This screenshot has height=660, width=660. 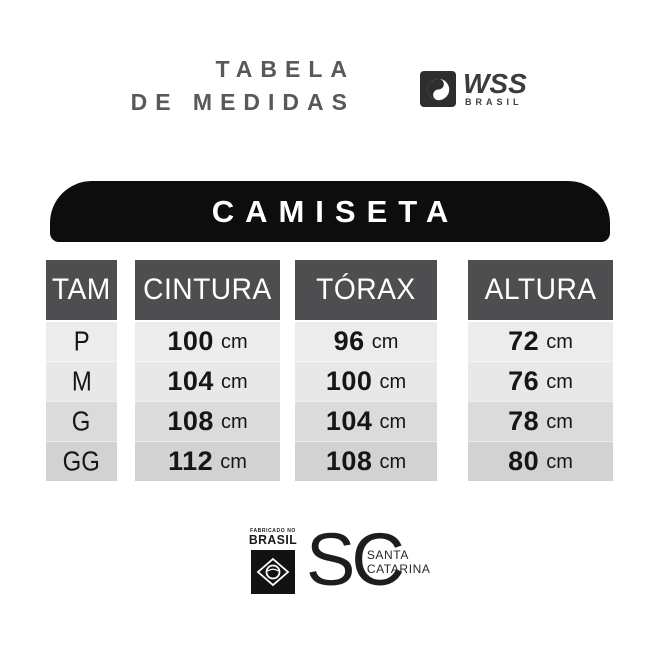 What do you see at coordinates (273, 531) in the screenshot?
I see `made-in-line1: FABRICADO NO` at bounding box center [273, 531].